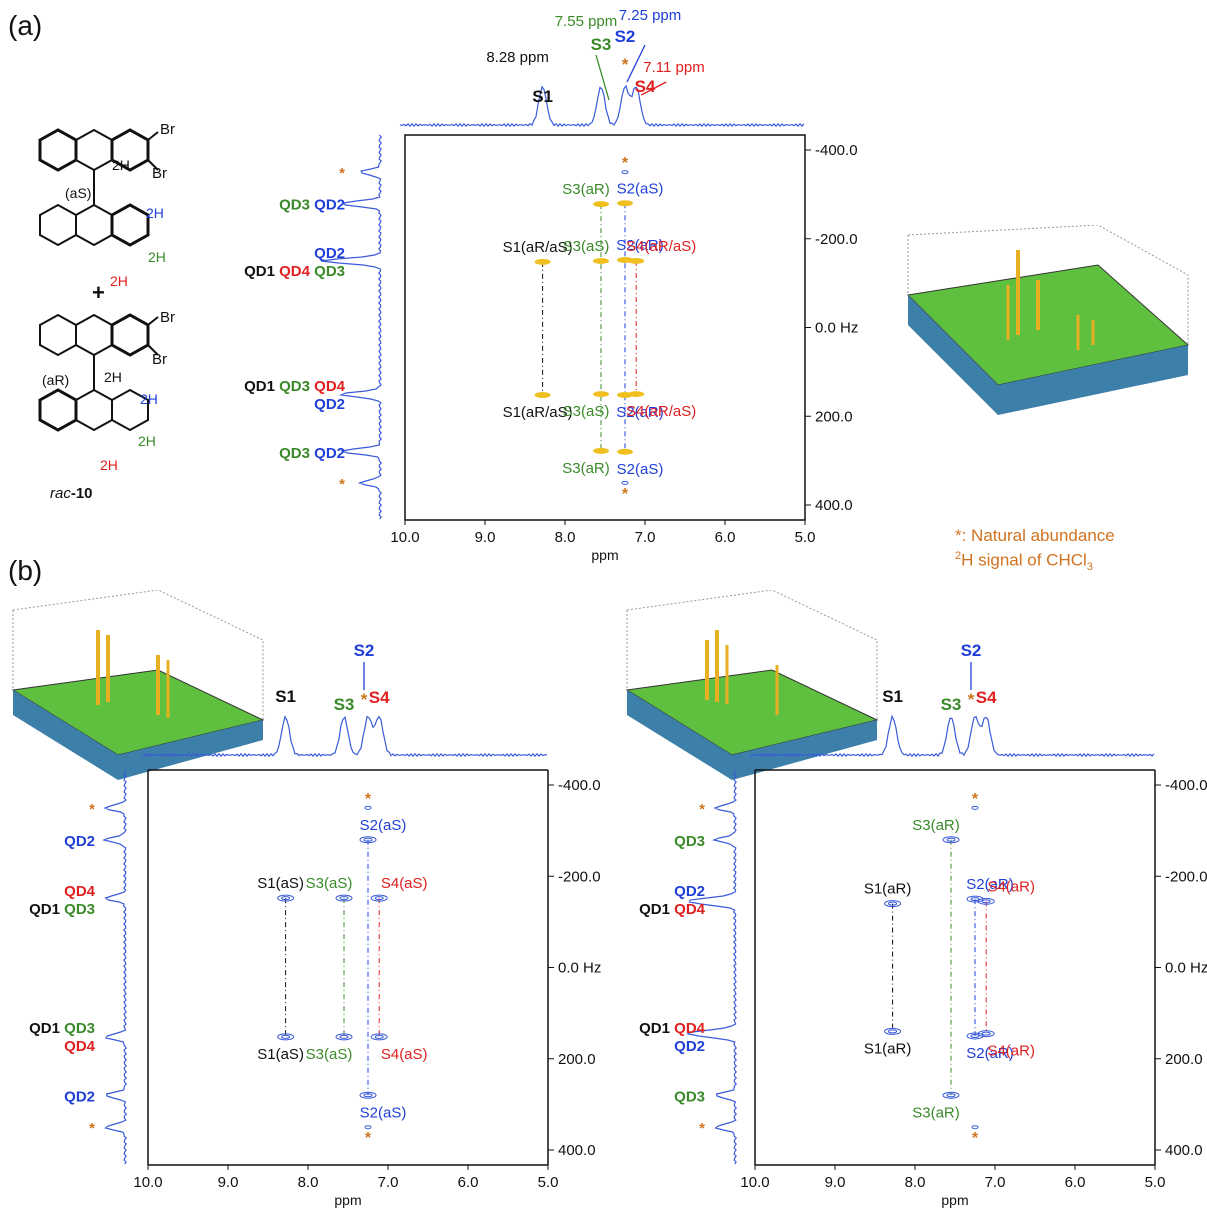  Describe the element at coordinates (114, 967) in the screenshot. I see `side-projection-spectrum` at that location.